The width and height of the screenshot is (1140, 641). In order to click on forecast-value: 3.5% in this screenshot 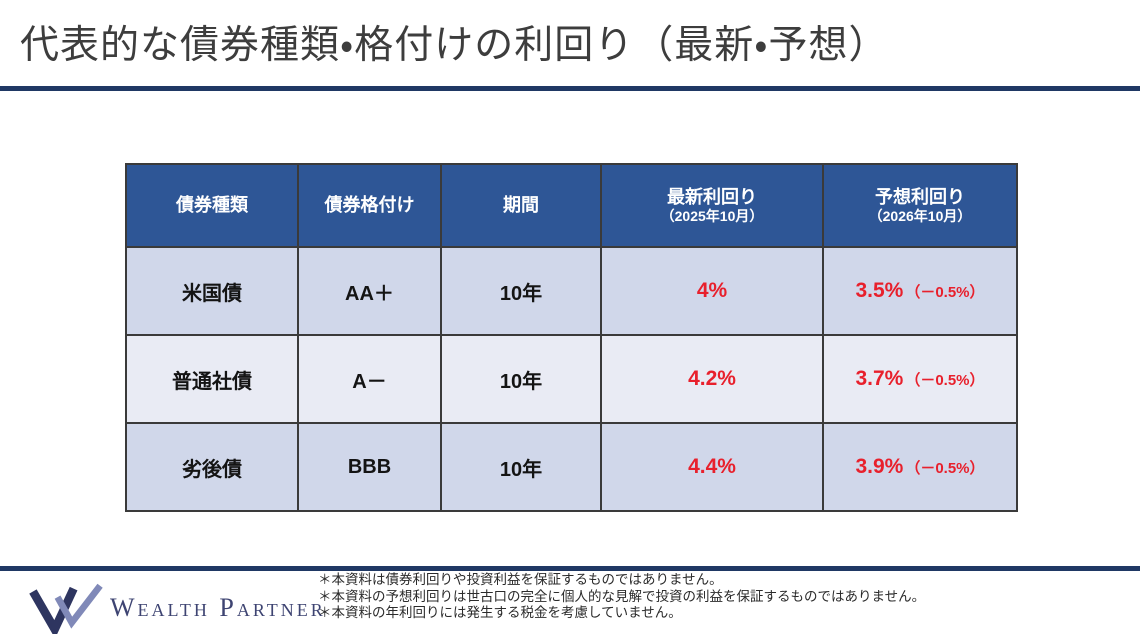, I will do `click(879, 290)`.